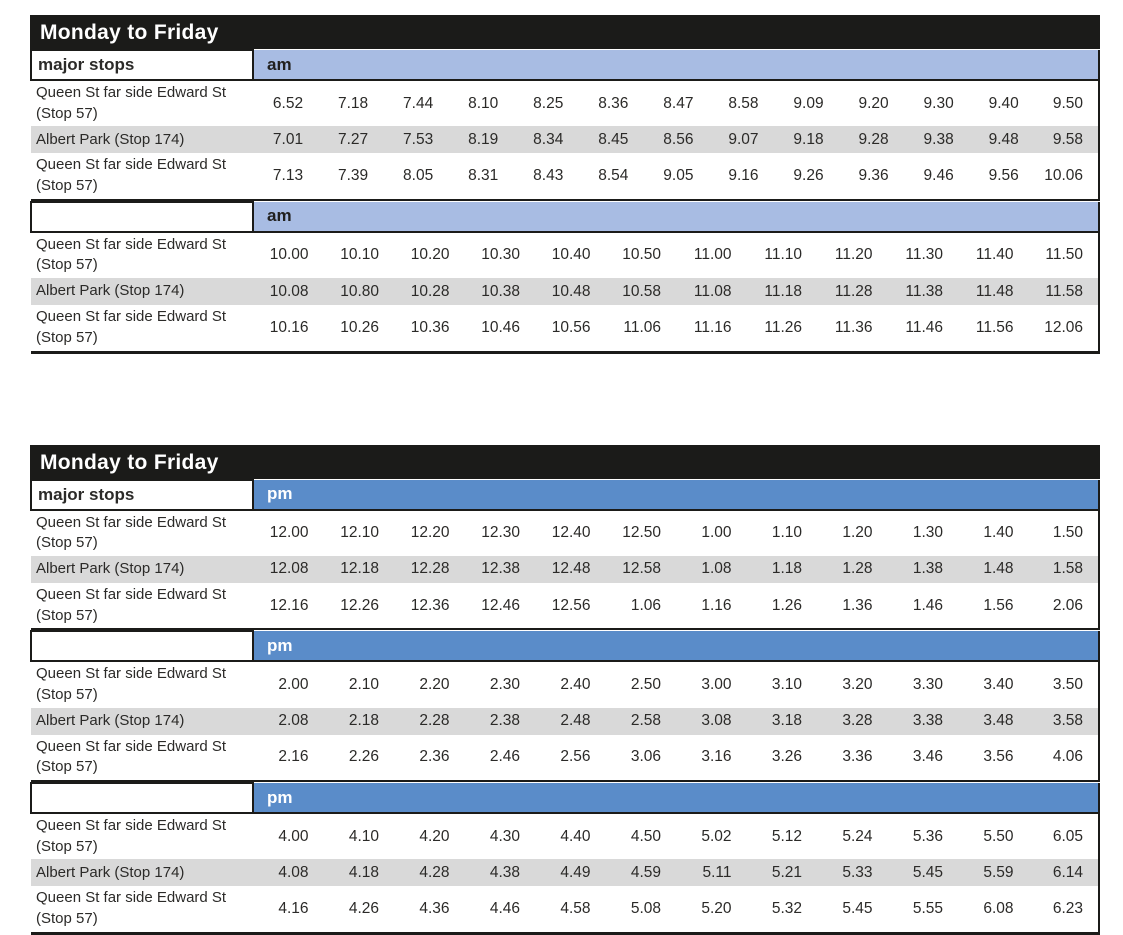 The height and width of the screenshot is (935, 1123). I want to click on time-value: 4.49, so click(570, 873).